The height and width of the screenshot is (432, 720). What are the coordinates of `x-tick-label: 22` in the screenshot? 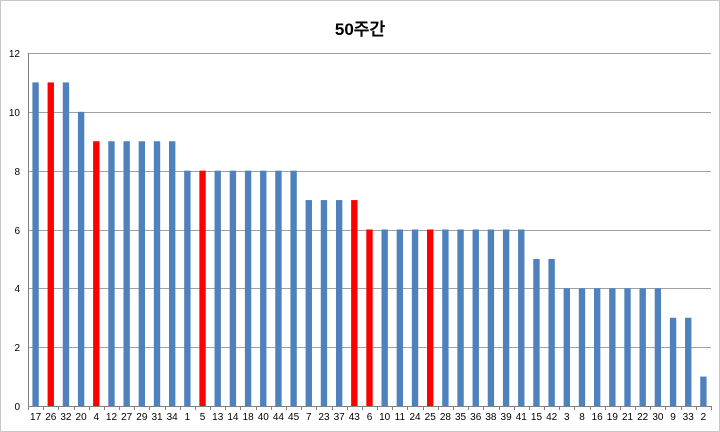 It's located at (643, 417).